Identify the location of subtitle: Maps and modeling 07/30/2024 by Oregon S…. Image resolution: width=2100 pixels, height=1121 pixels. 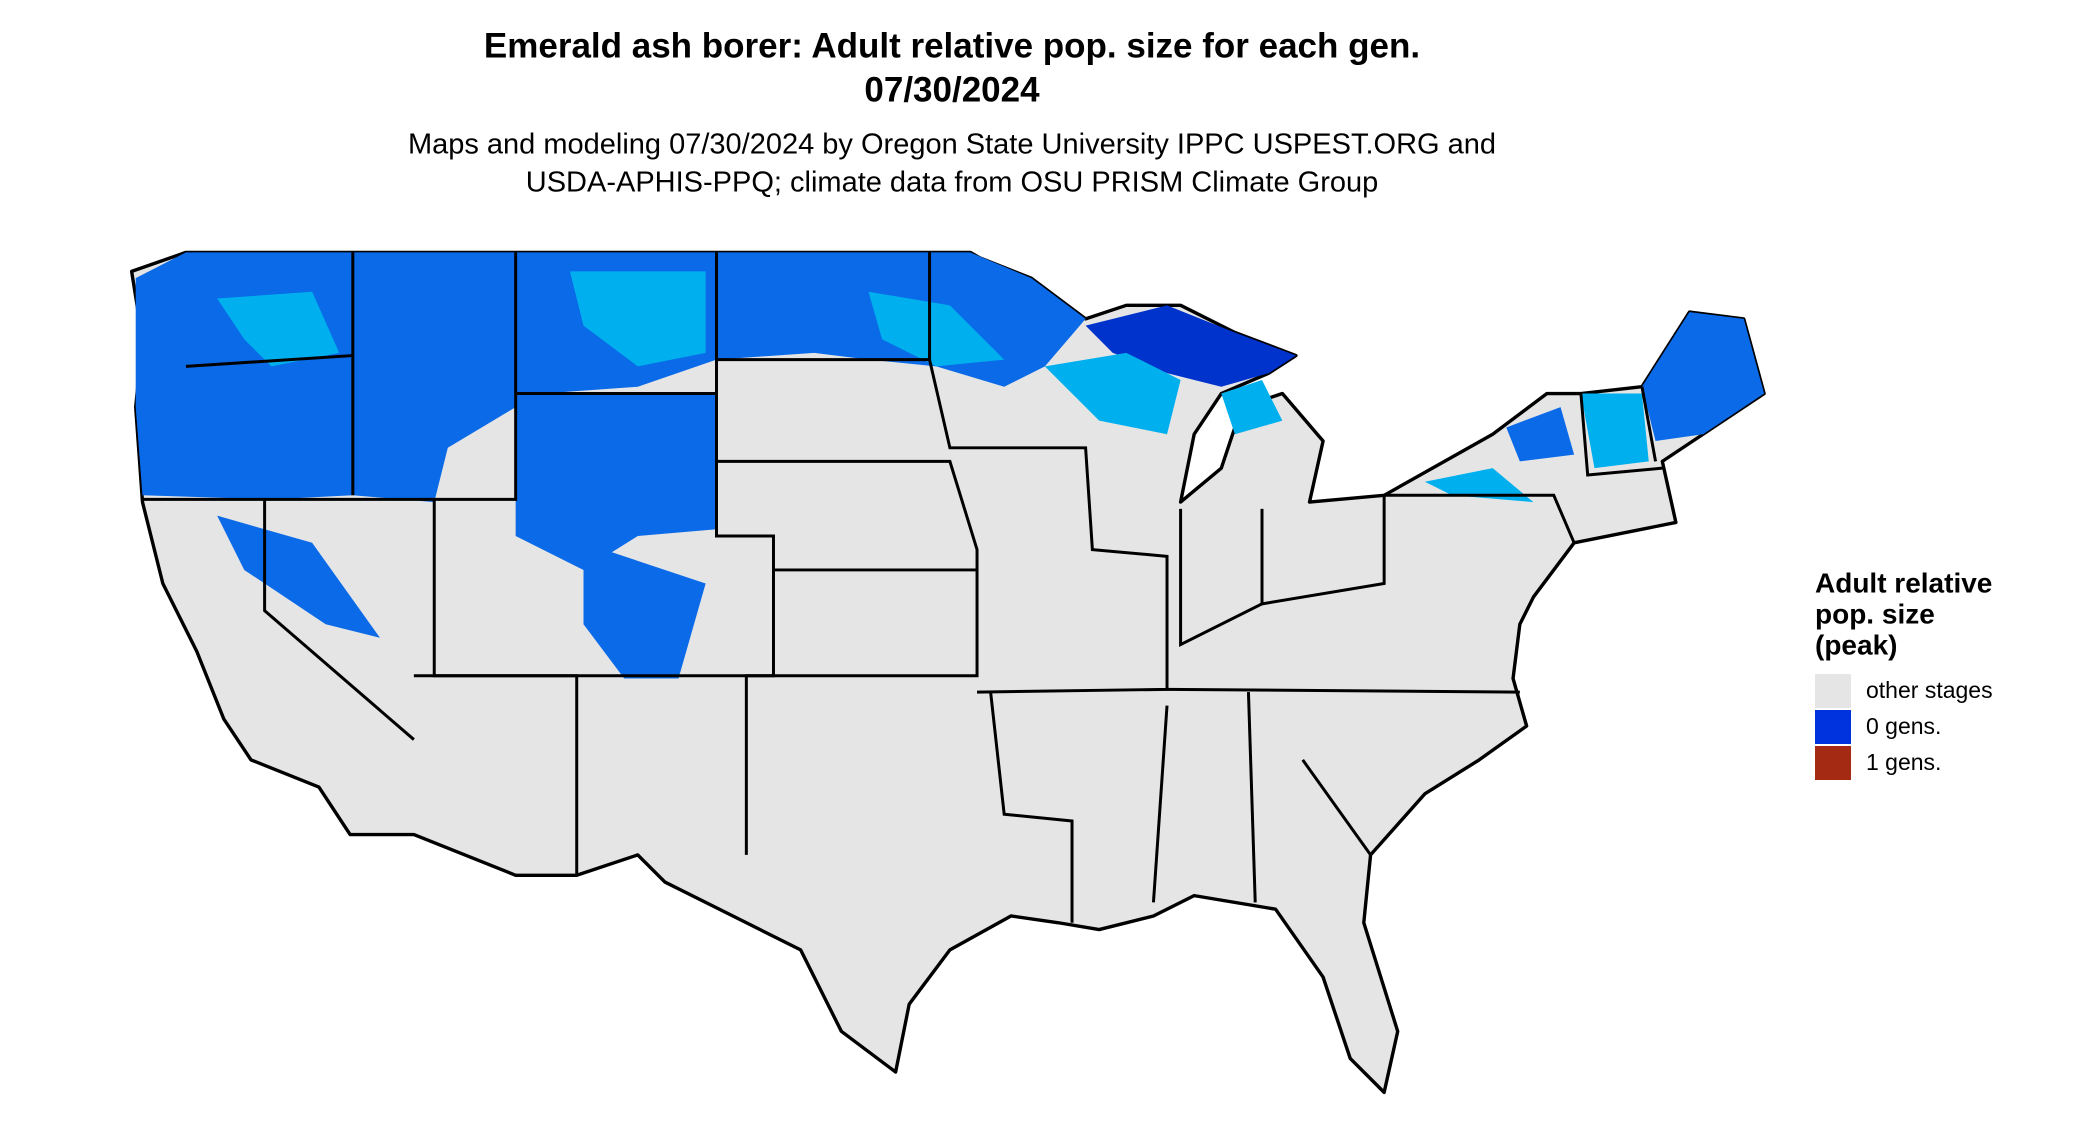
(952, 145).